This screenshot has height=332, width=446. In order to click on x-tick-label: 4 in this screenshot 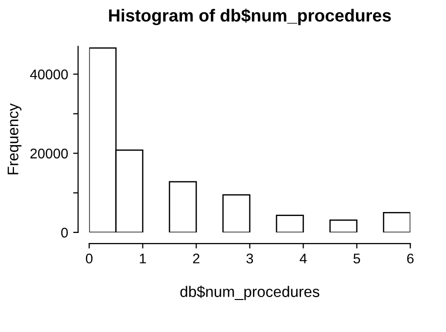, I will do `click(303, 259)`.